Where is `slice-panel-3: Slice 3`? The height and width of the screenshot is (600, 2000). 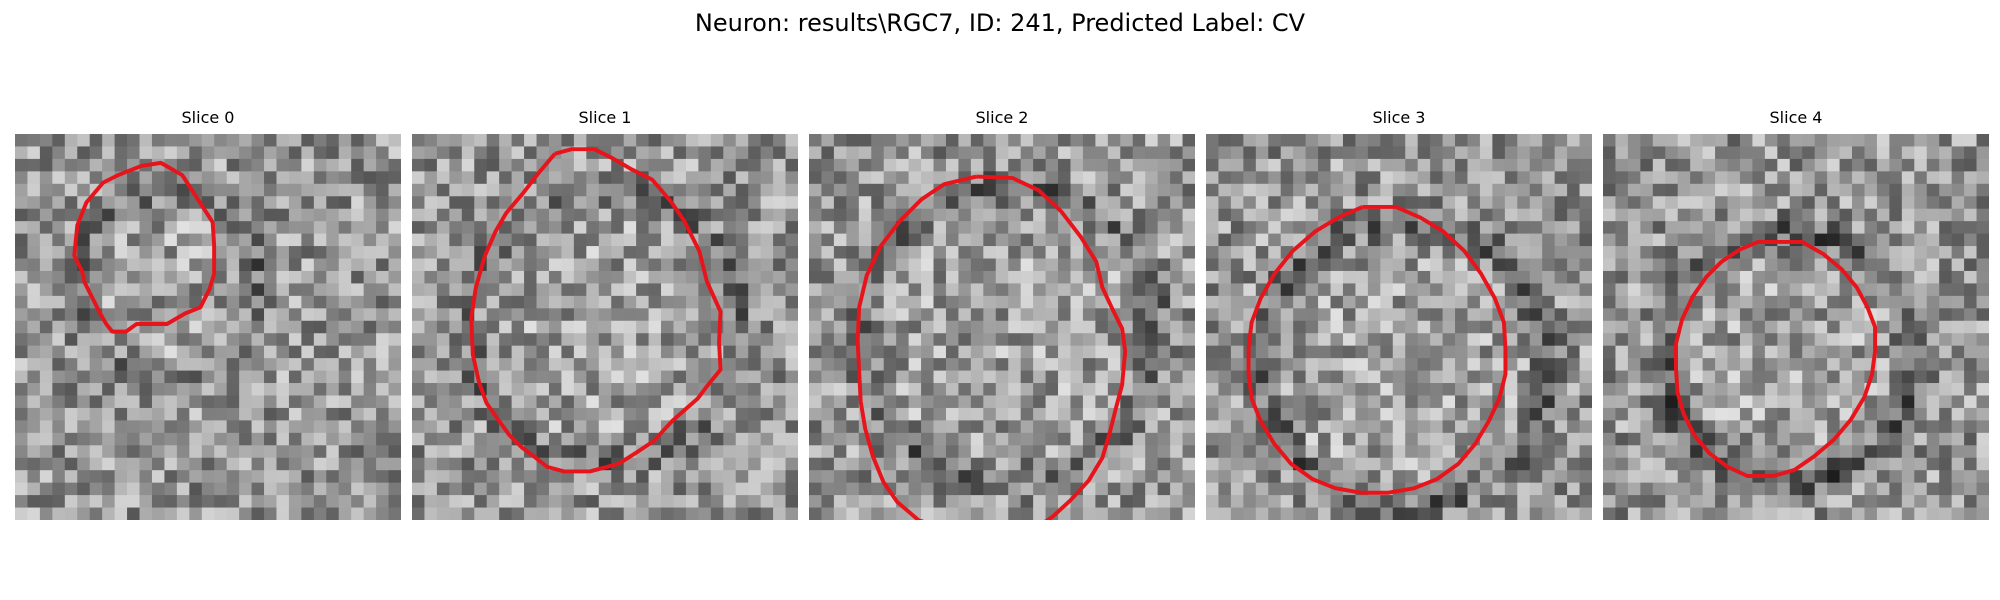 slice-panel-3: Slice 3 is located at coordinates (1399, 314).